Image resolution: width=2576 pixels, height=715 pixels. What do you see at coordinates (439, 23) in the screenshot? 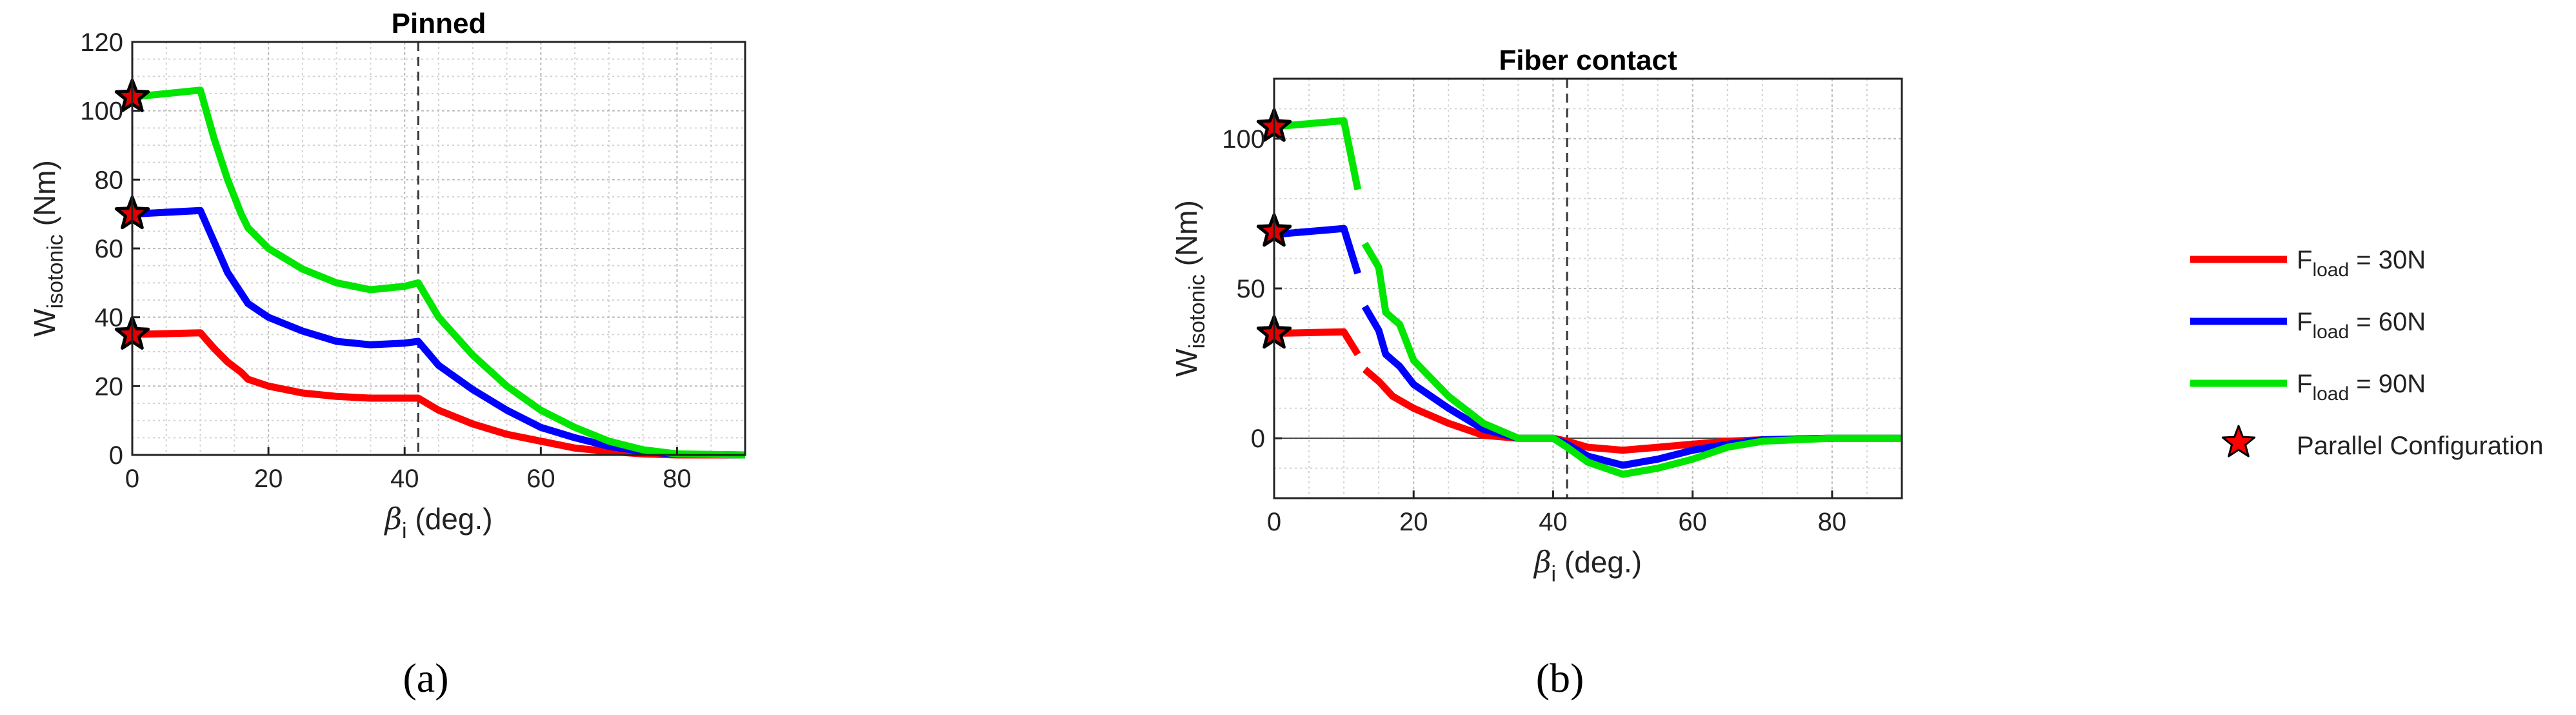
I see `chart-title: Pinned` at bounding box center [439, 23].